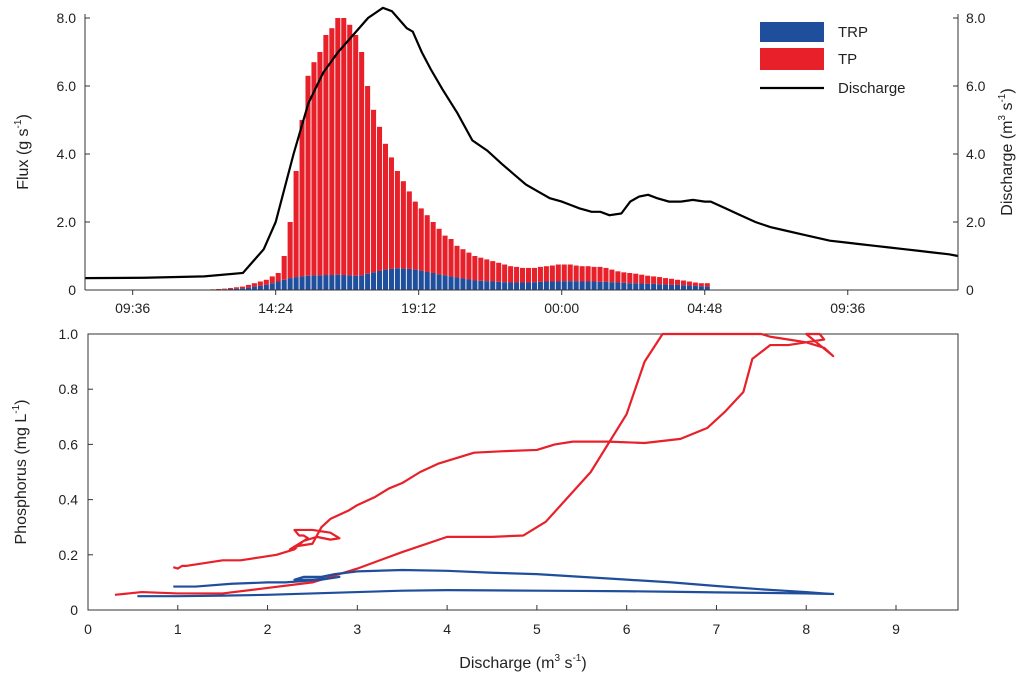 The height and width of the screenshot is (678, 1020). What do you see at coordinates (69, 500) in the screenshot?
I see `bottom-y-tick-label: 0.4` at bounding box center [69, 500].